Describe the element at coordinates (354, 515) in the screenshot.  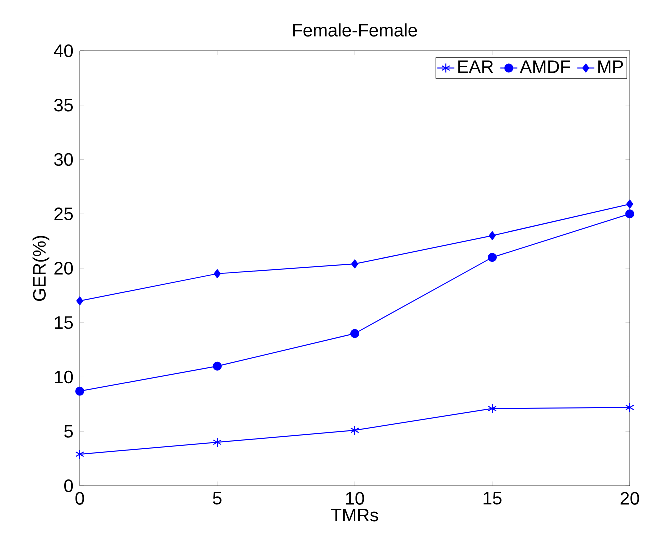
I see `x-axis-title: TMRs` at that location.